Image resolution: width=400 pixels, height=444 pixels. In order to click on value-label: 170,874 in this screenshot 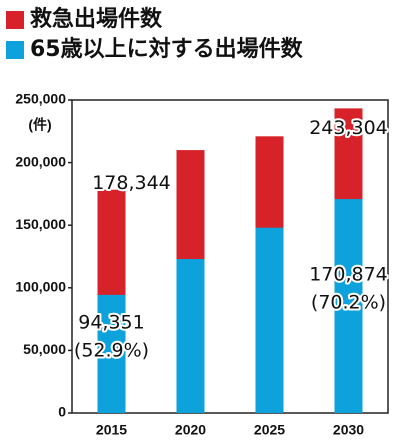, I will do `click(348, 275)`.